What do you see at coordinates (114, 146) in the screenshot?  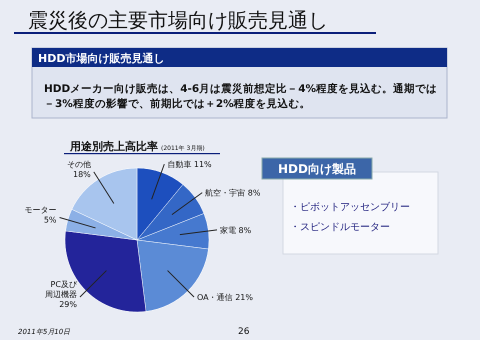 I see `chart-subtitle: 用途別売上高比率` at bounding box center [114, 146].